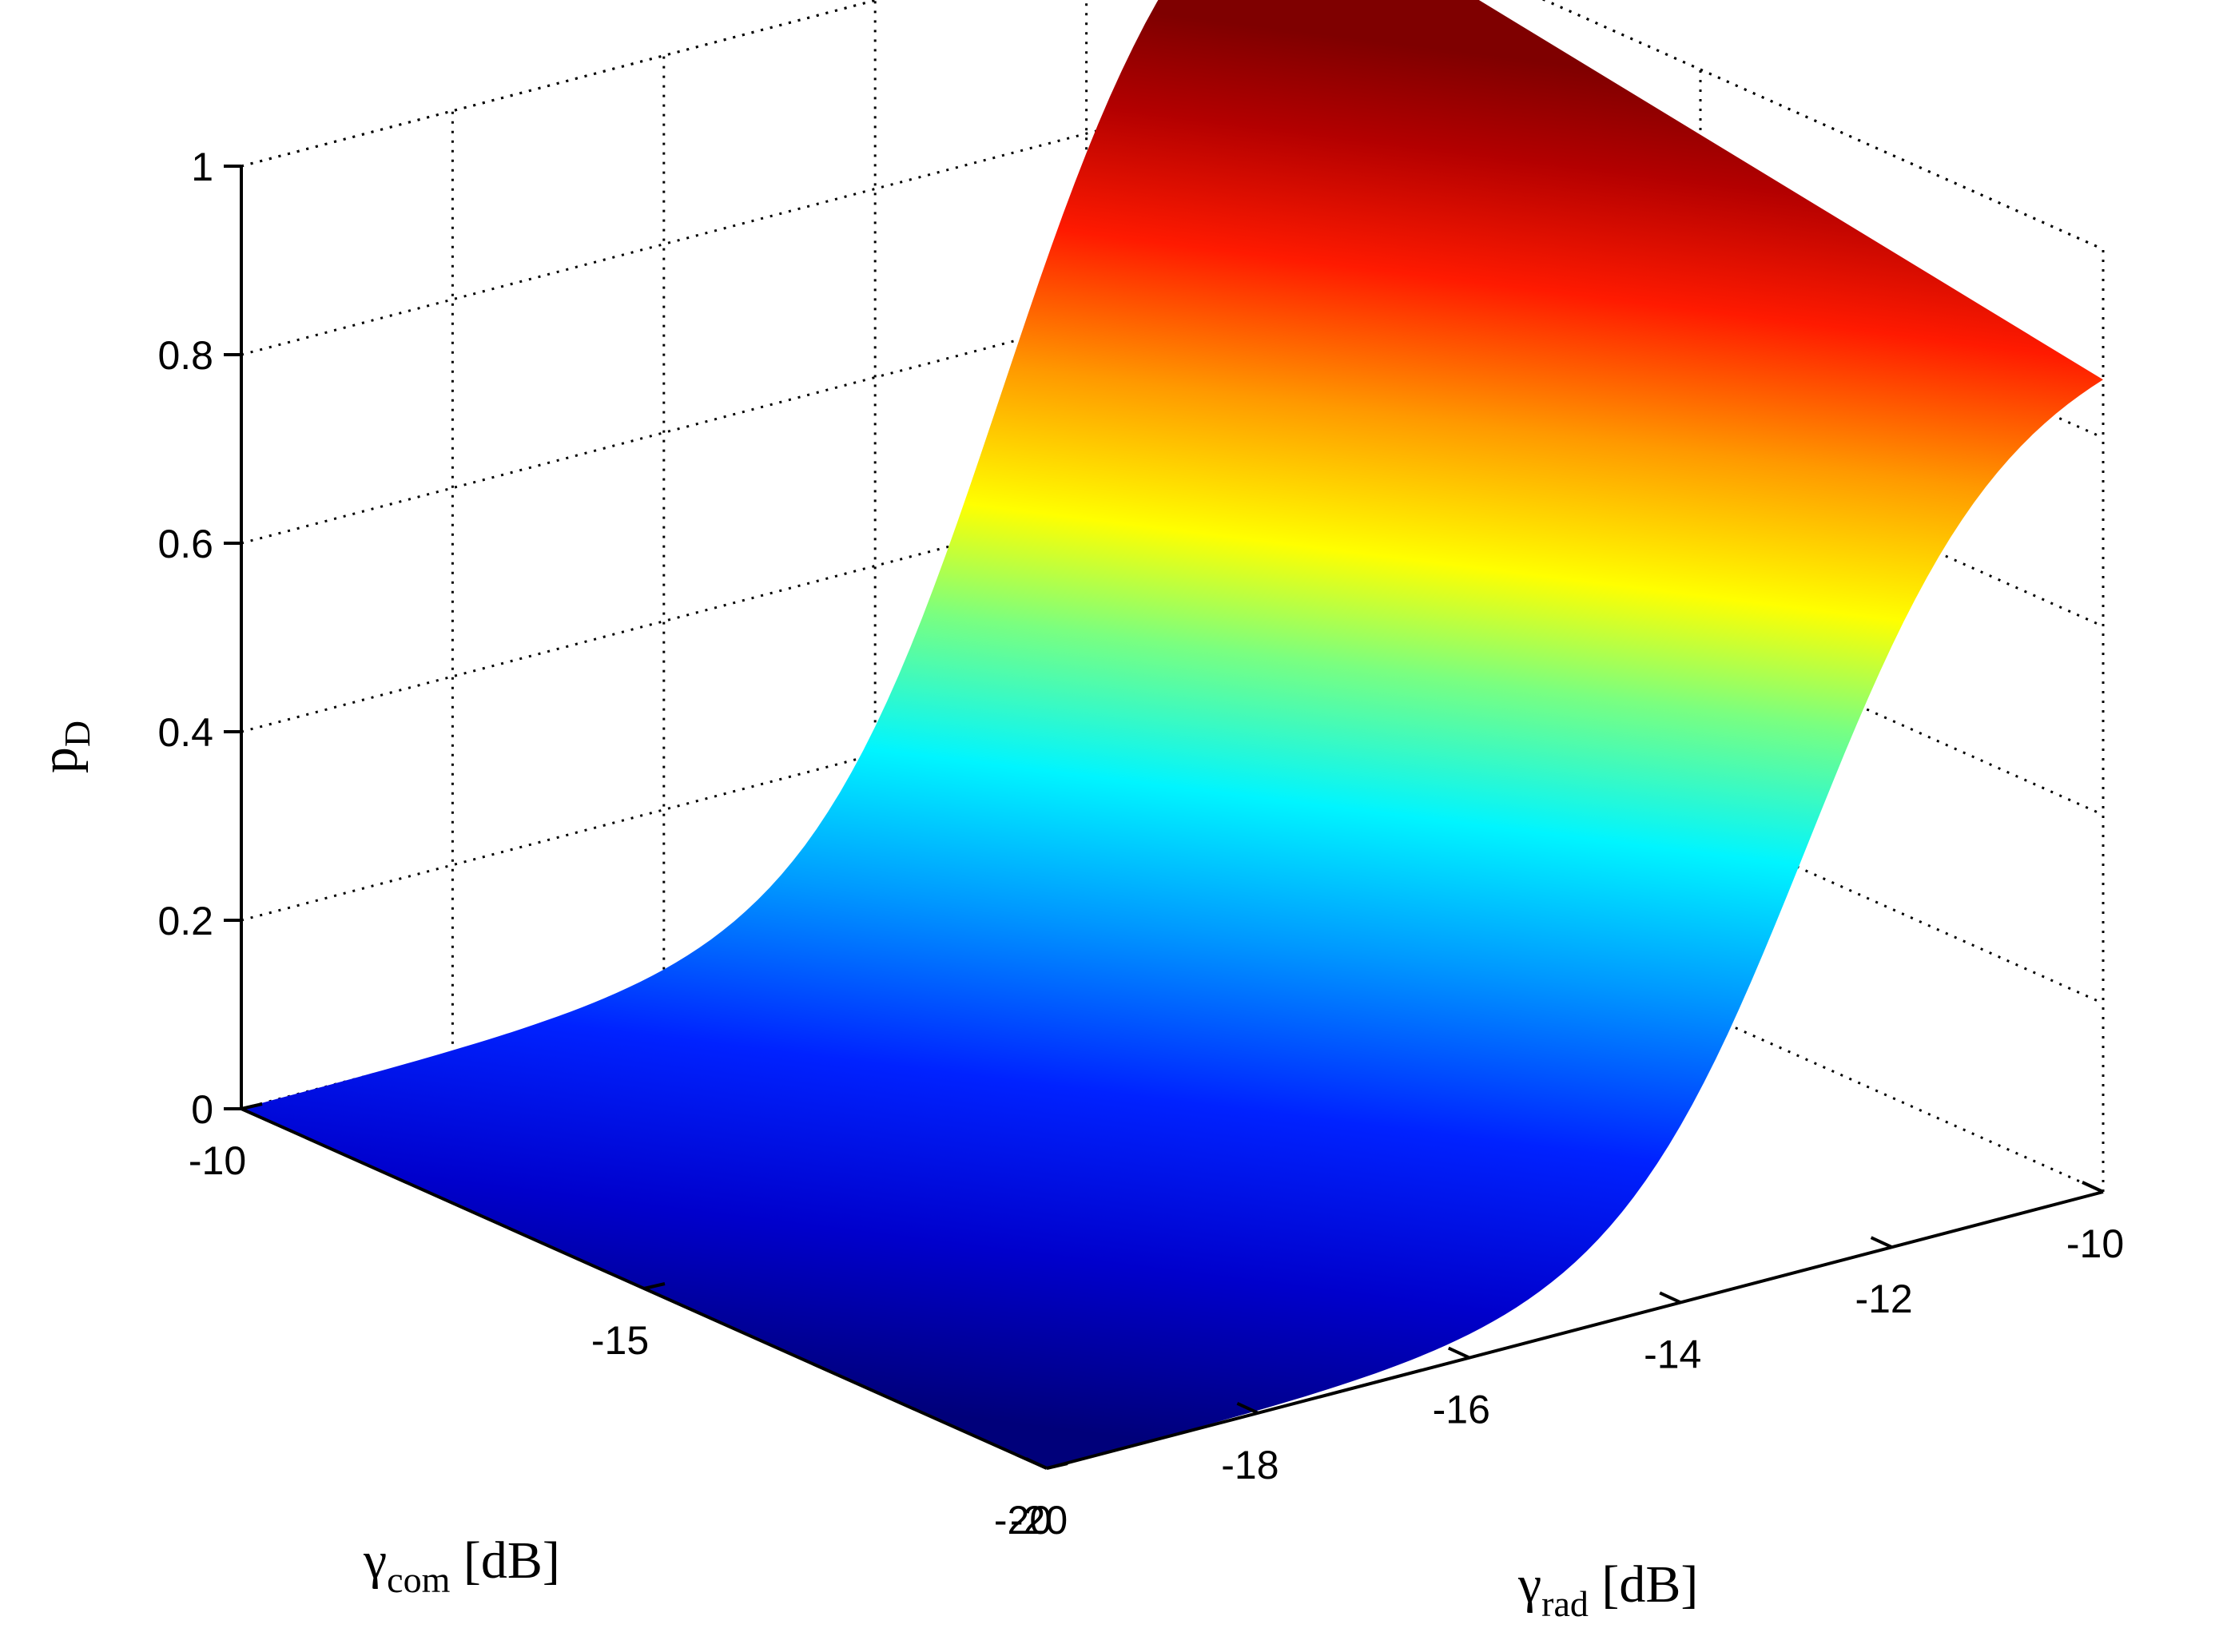  I want to click on y-tick-label: -20, so click(1023, 1520).